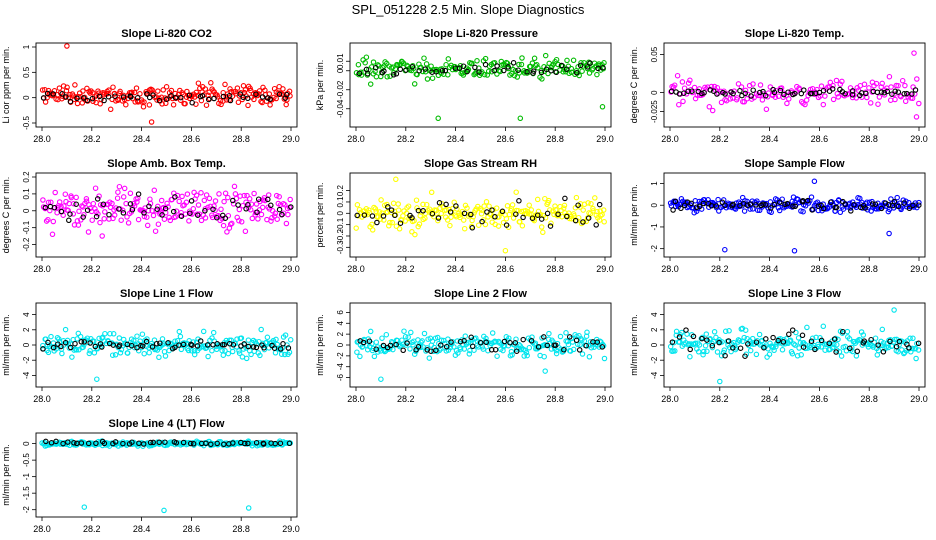 Image resolution: width=936 pixels, height=540 pixels. Describe the element at coordinates (654, 111) in the screenshot. I see `y-tick-label: -0.025` at that location.